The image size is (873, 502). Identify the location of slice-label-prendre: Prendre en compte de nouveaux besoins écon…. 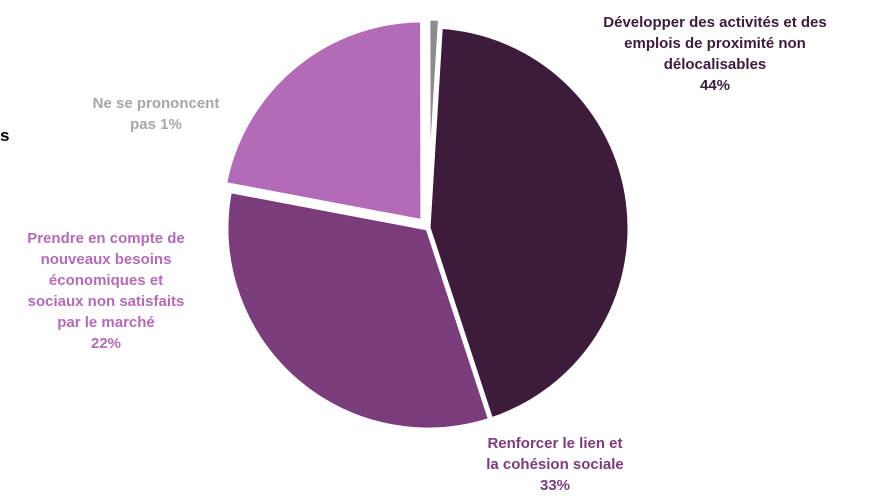
(106, 291).